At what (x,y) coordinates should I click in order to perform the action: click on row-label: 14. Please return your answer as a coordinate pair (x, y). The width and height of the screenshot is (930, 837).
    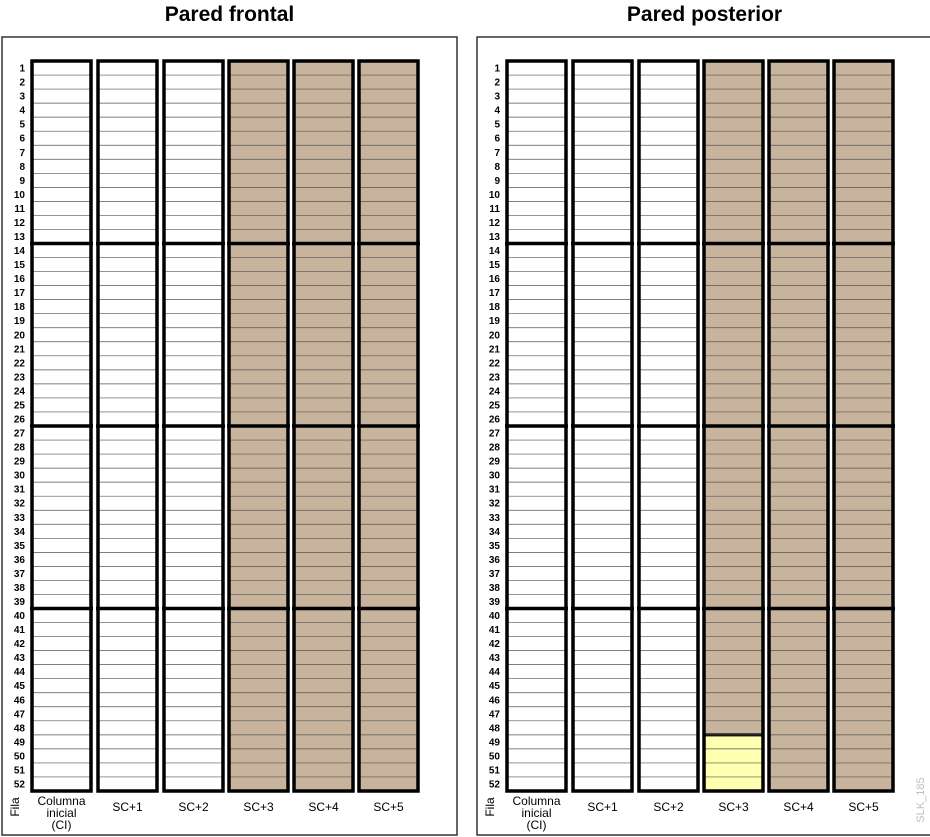
    Looking at the image, I should click on (20, 251).